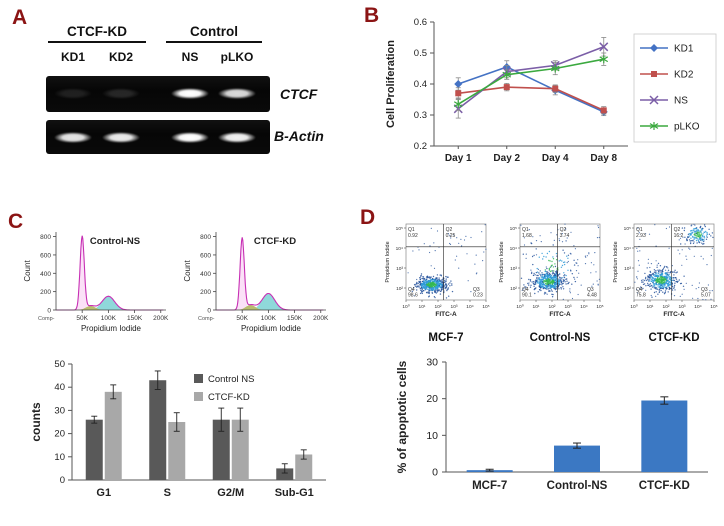  I want to click on svg-text: % of apoptotic cells, so click(402, 416).